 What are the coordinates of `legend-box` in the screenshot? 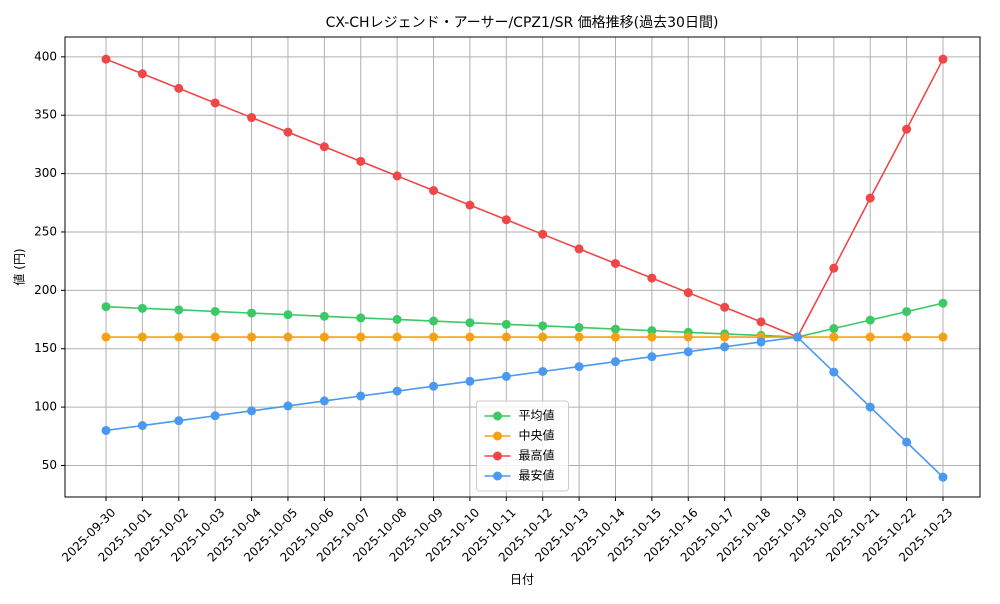 It's located at (522, 446).